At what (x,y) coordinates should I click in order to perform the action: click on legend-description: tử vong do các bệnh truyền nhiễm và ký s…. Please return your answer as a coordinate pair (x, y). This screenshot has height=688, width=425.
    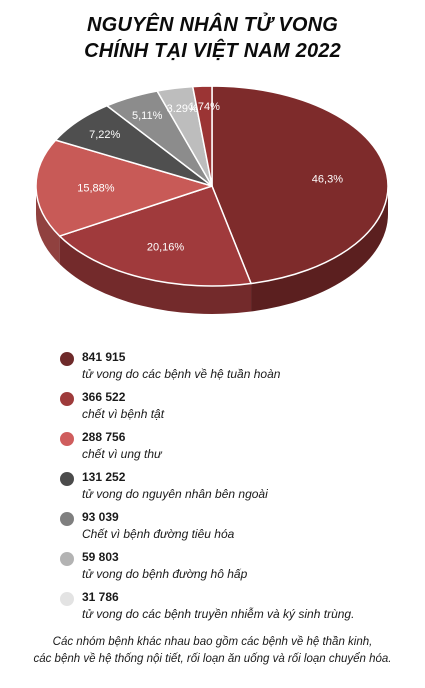
    Looking at the image, I should click on (218, 614).